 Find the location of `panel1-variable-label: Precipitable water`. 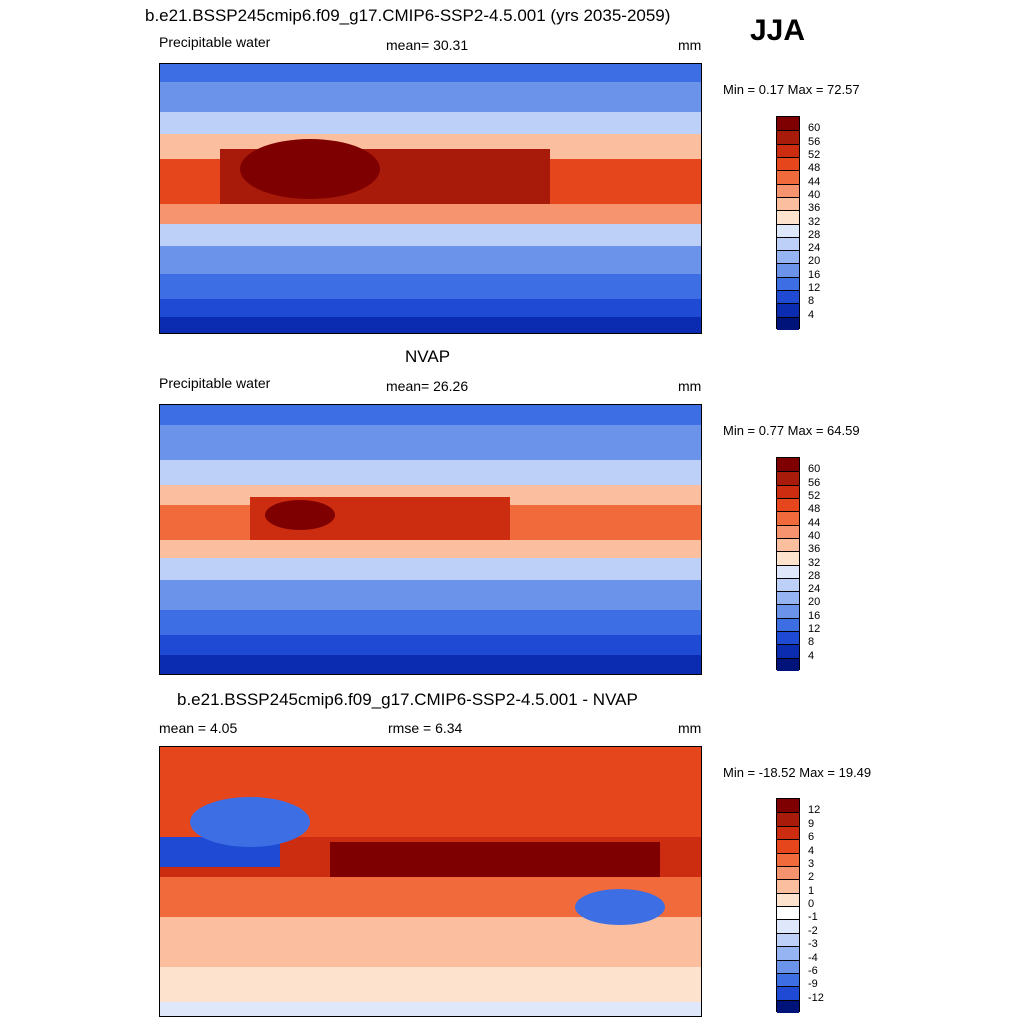

panel1-variable-label: Precipitable water is located at coordinates (215, 42).